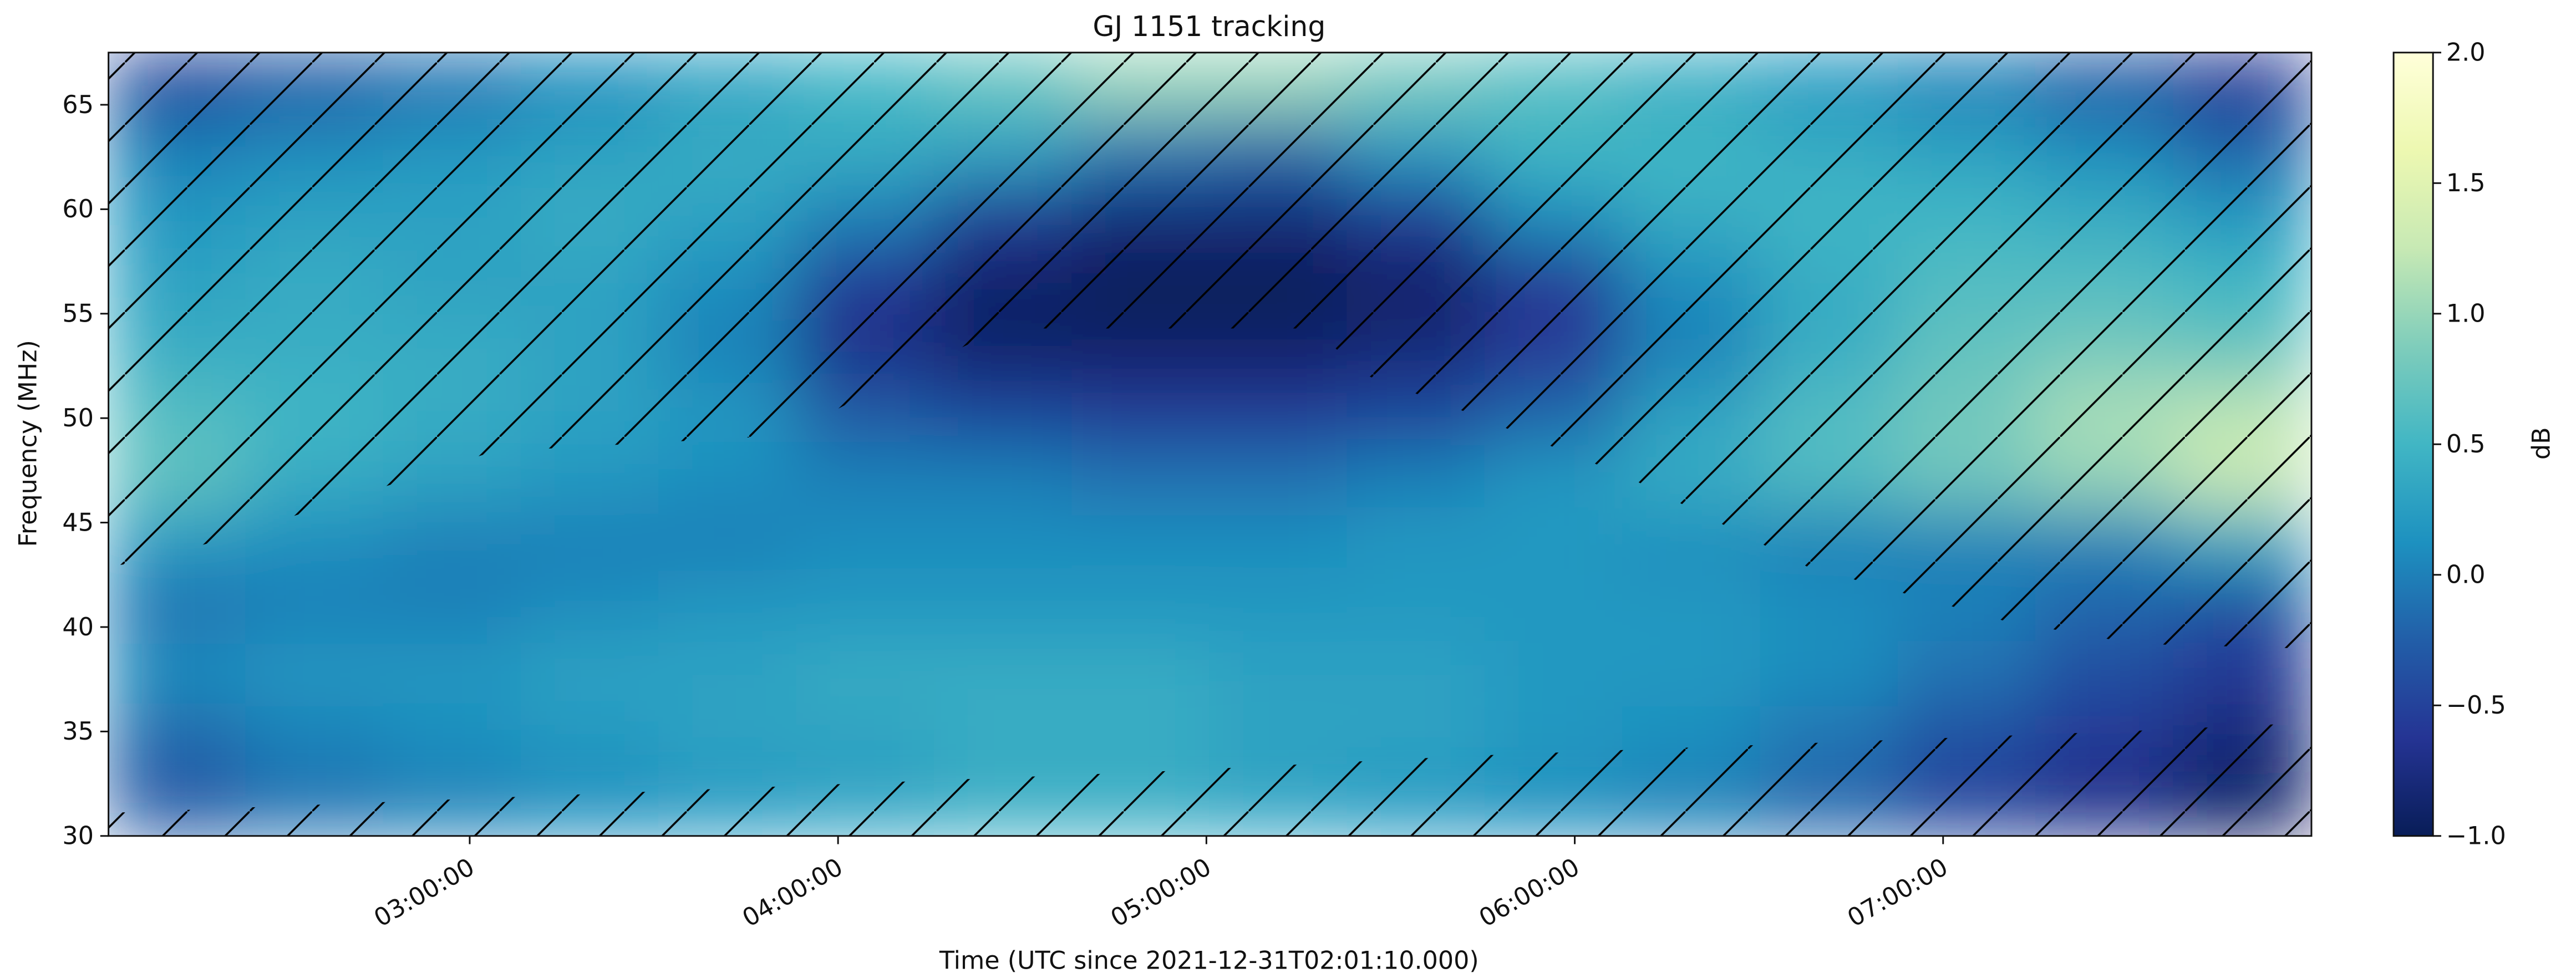 This screenshot has height=978, width=2576. I want to click on colorbar-label: dB, so click(2541, 443).